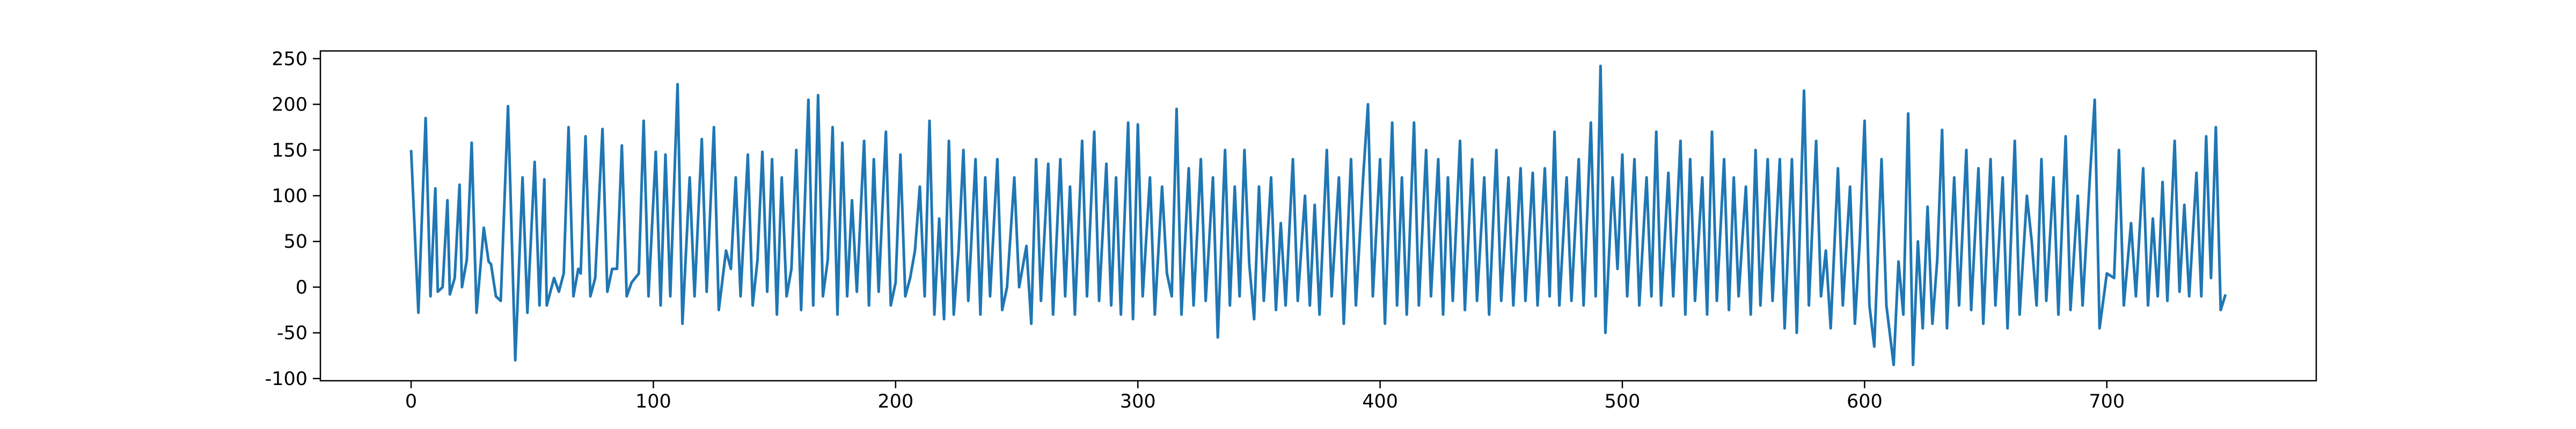 The height and width of the screenshot is (429, 2576). What do you see at coordinates (290, 150) in the screenshot?
I see `y-tick-label: 150` at bounding box center [290, 150].